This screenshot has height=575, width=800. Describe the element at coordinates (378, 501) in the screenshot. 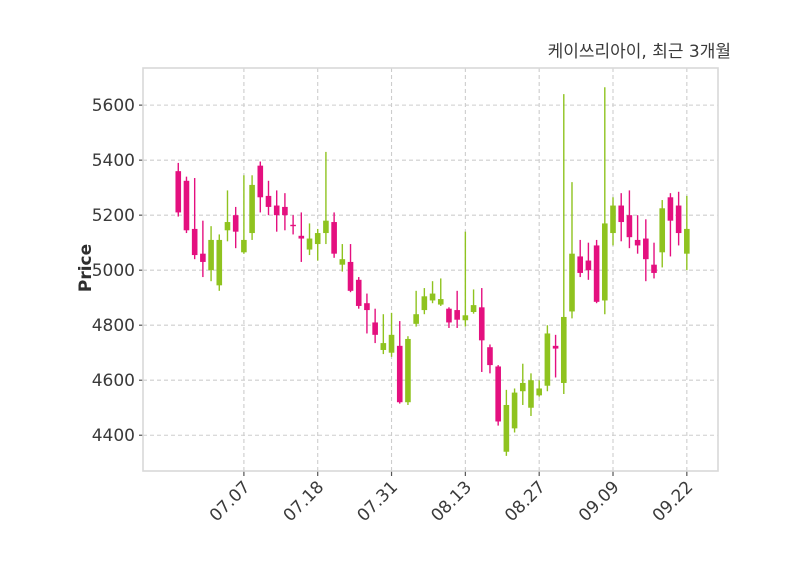

I see `x-tick-label: 07.31` at that location.